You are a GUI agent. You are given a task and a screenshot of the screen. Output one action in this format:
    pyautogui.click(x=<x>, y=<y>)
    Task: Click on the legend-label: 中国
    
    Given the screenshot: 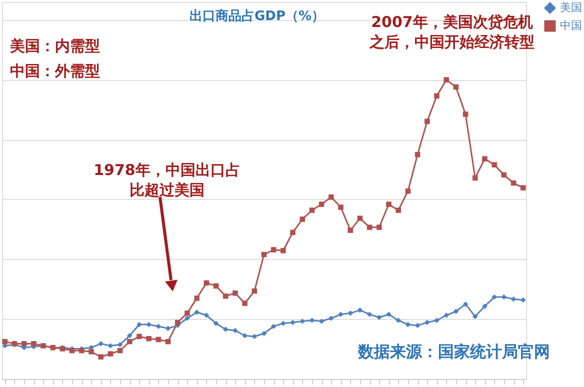 What is the action you would take?
    pyautogui.click(x=571, y=25)
    